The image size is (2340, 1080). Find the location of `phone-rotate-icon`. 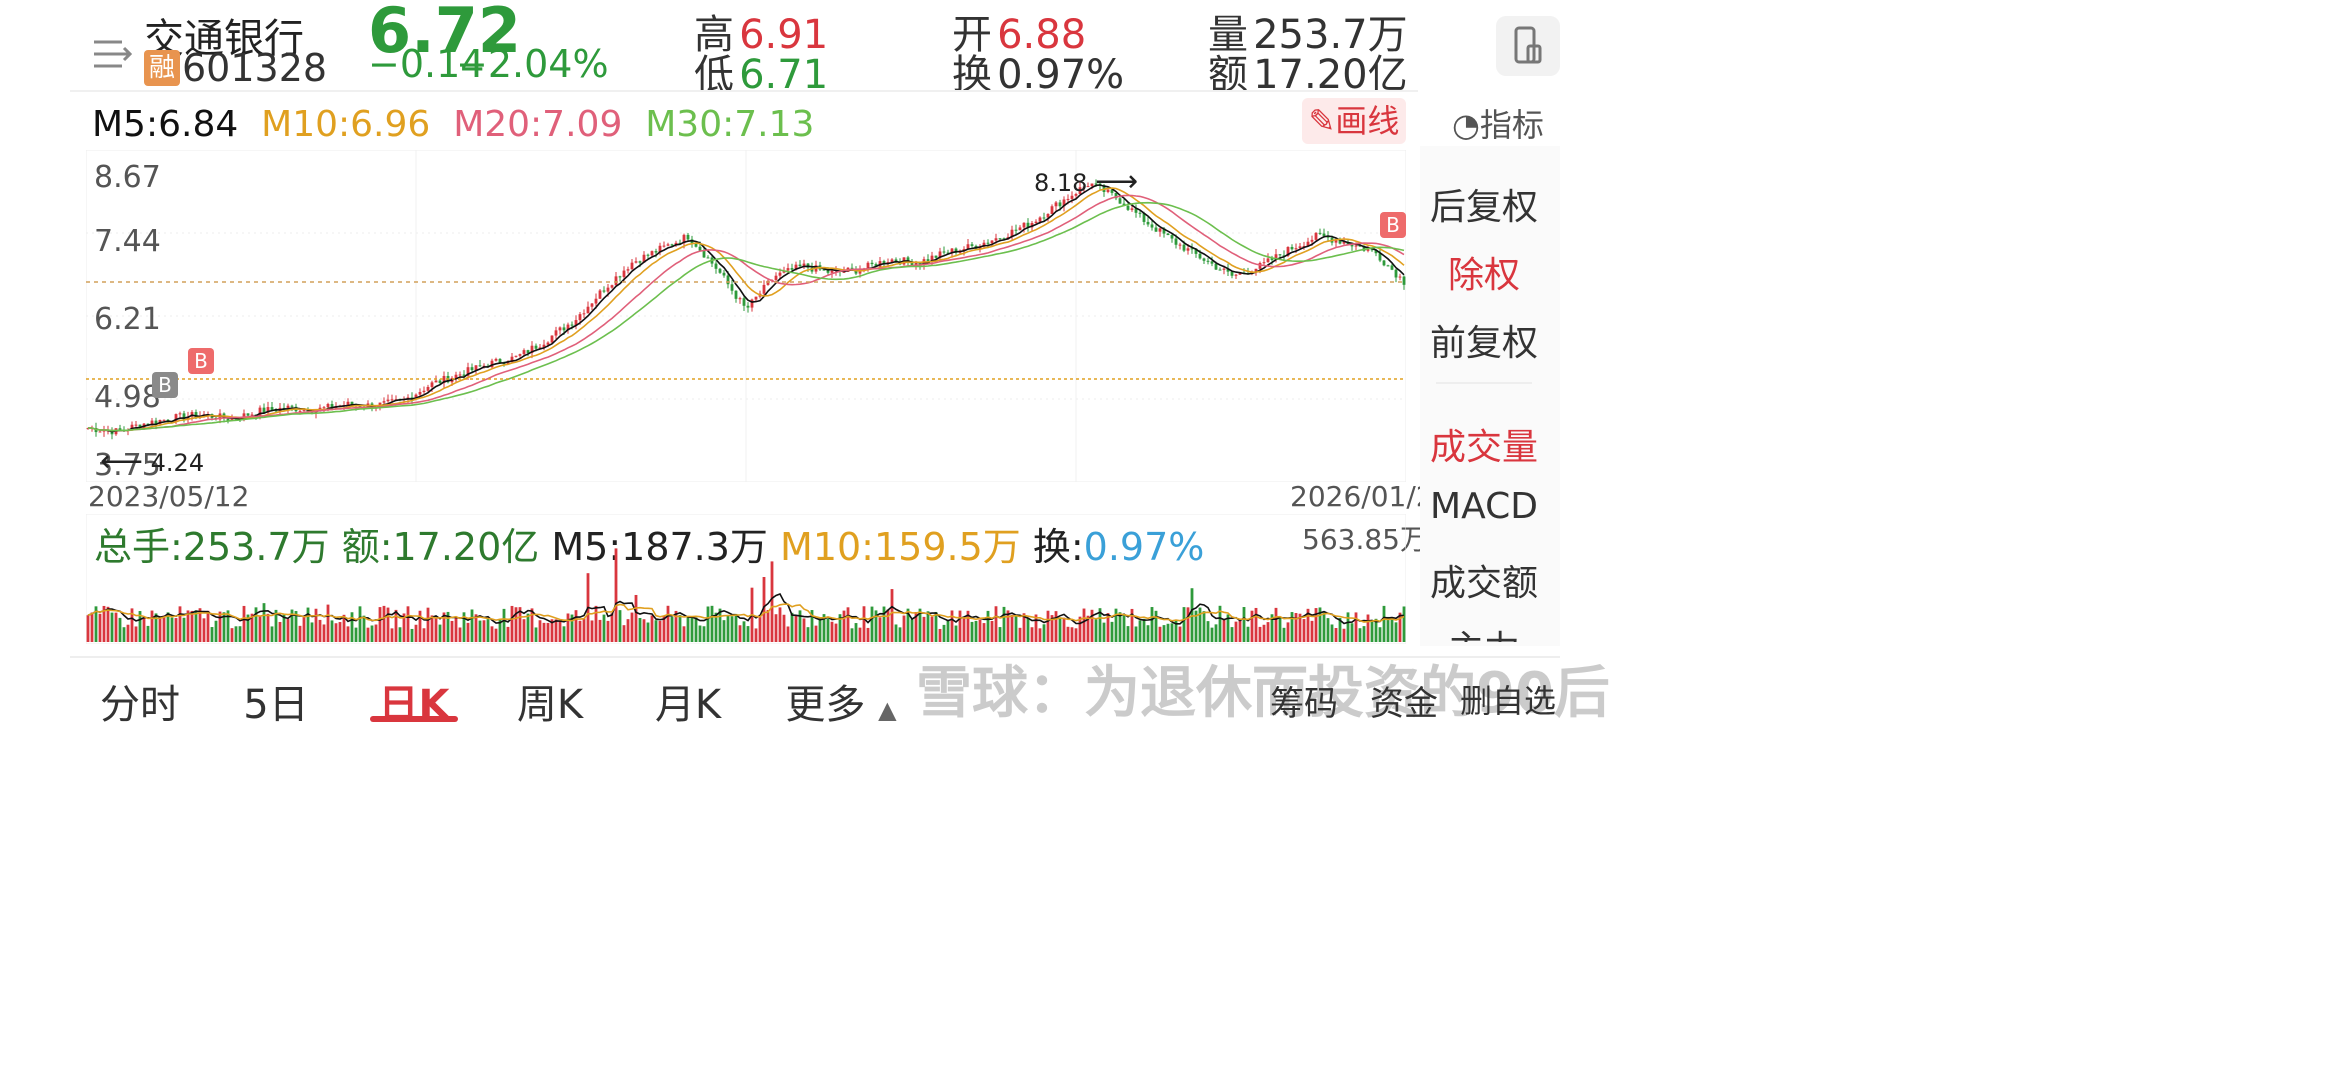

phone-rotate-icon is located at coordinates (1528, 45).